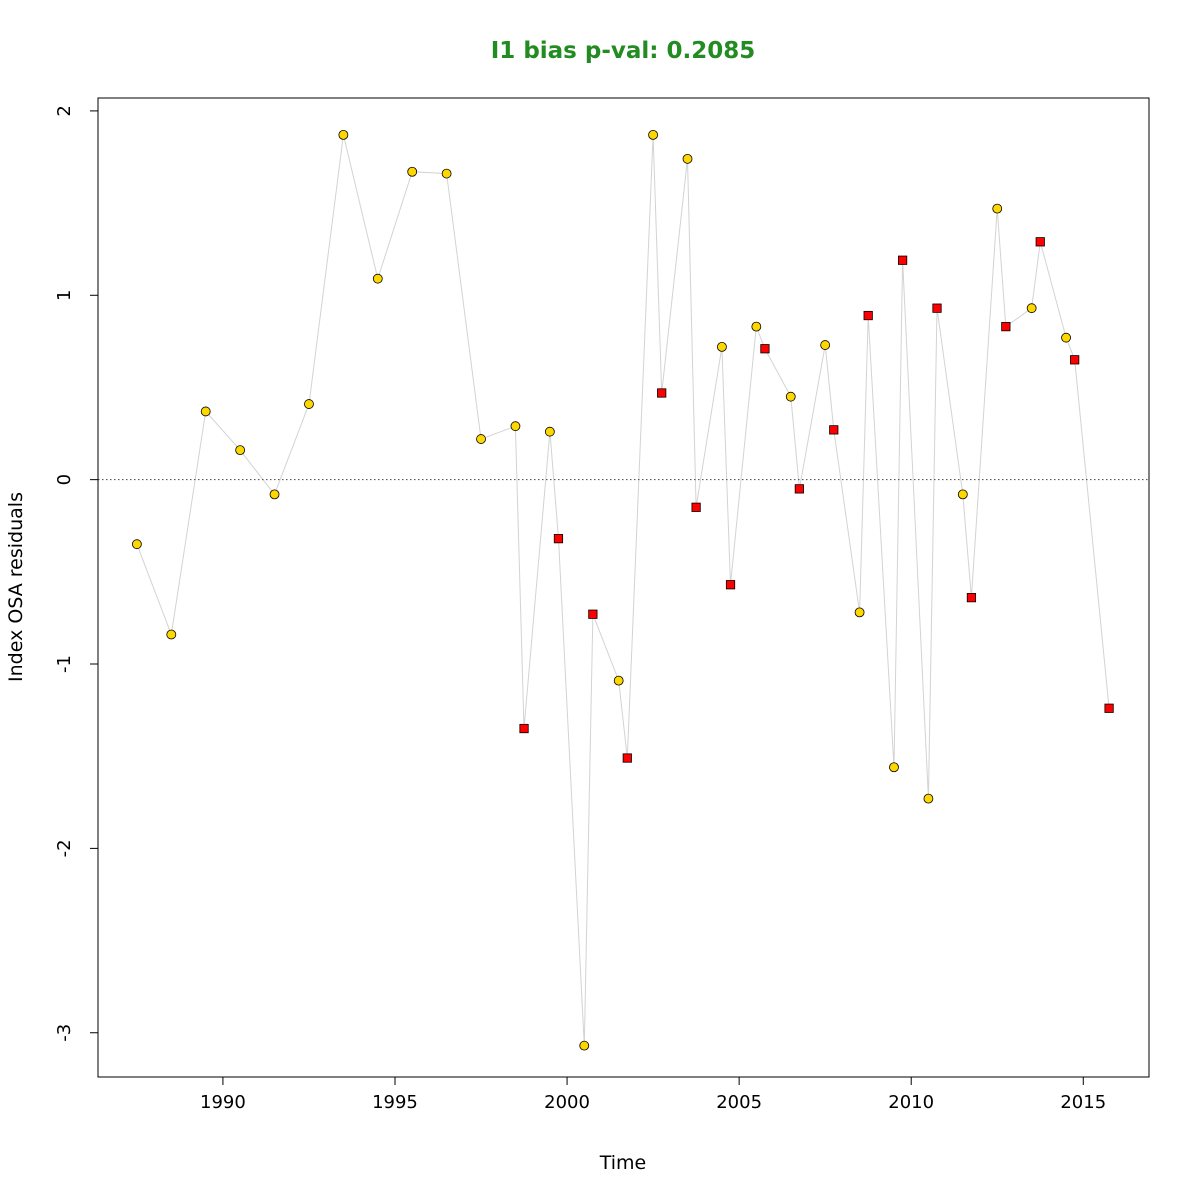  I want to click on y-tick-label: 1, so click(64, 295).